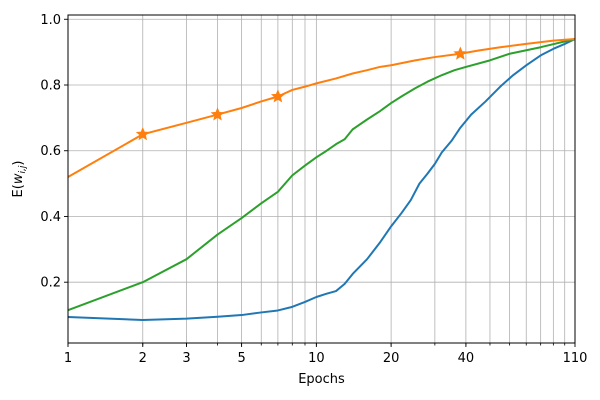 The height and width of the screenshot is (400, 600). What do you see at coordinates (466, 358) in the screenshot?
I see `x-tick-label: 40` at bounding box center [466, 358].